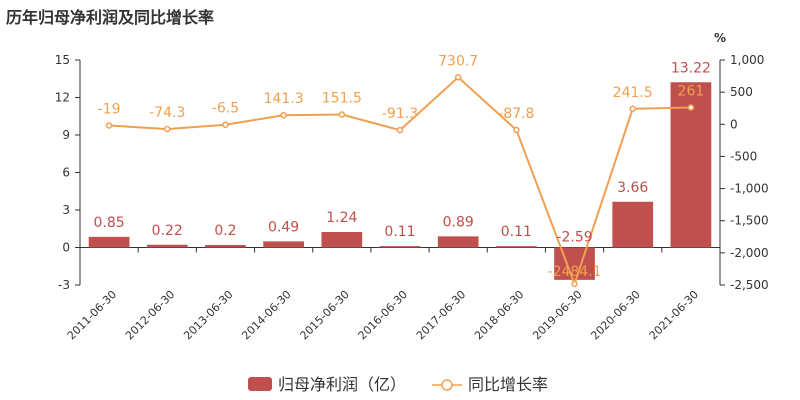  What do you see at coordinates (441, 315) in the screenshot?
I see `x-tick-label: 2017-06-30` at bounding box center [441, 315].